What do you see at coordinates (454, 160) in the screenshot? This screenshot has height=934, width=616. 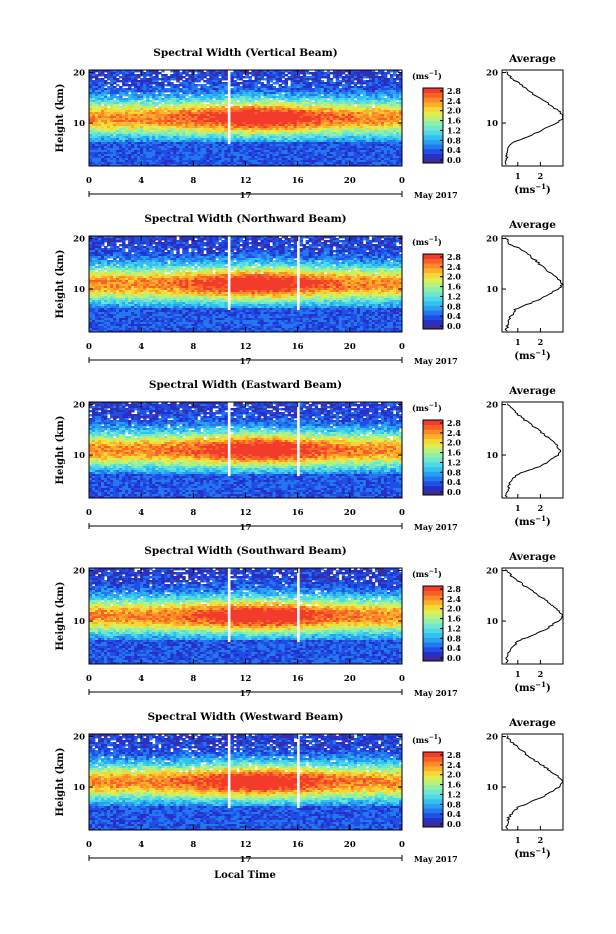 I see `colorbar-tick-label: 0.0` at bounding box center [454, 160].